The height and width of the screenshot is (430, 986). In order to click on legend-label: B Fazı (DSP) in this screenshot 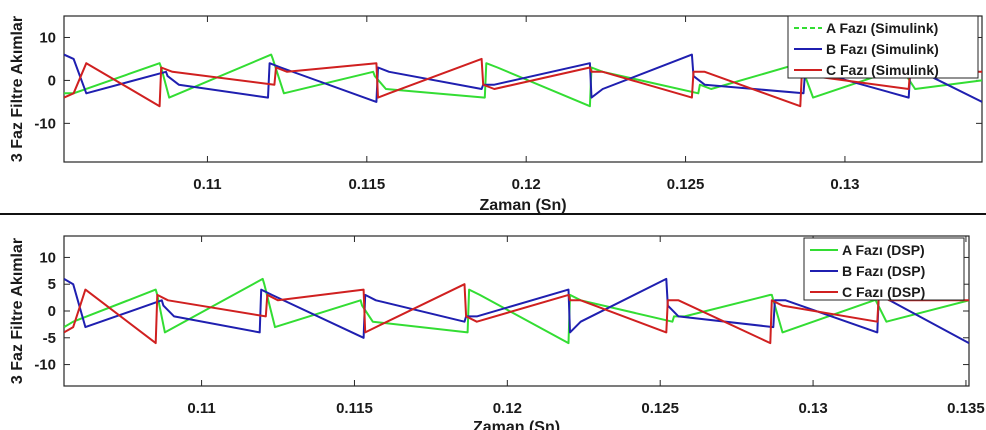, I will do `click(883, 271)`.